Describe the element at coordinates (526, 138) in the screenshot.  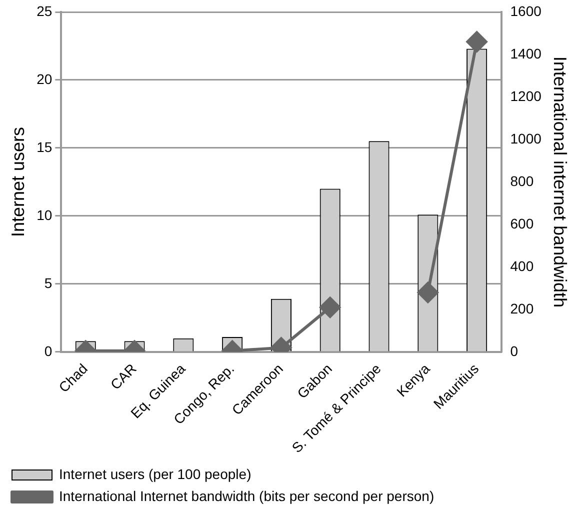
I see `y2-tick-label: 1000` at that location.